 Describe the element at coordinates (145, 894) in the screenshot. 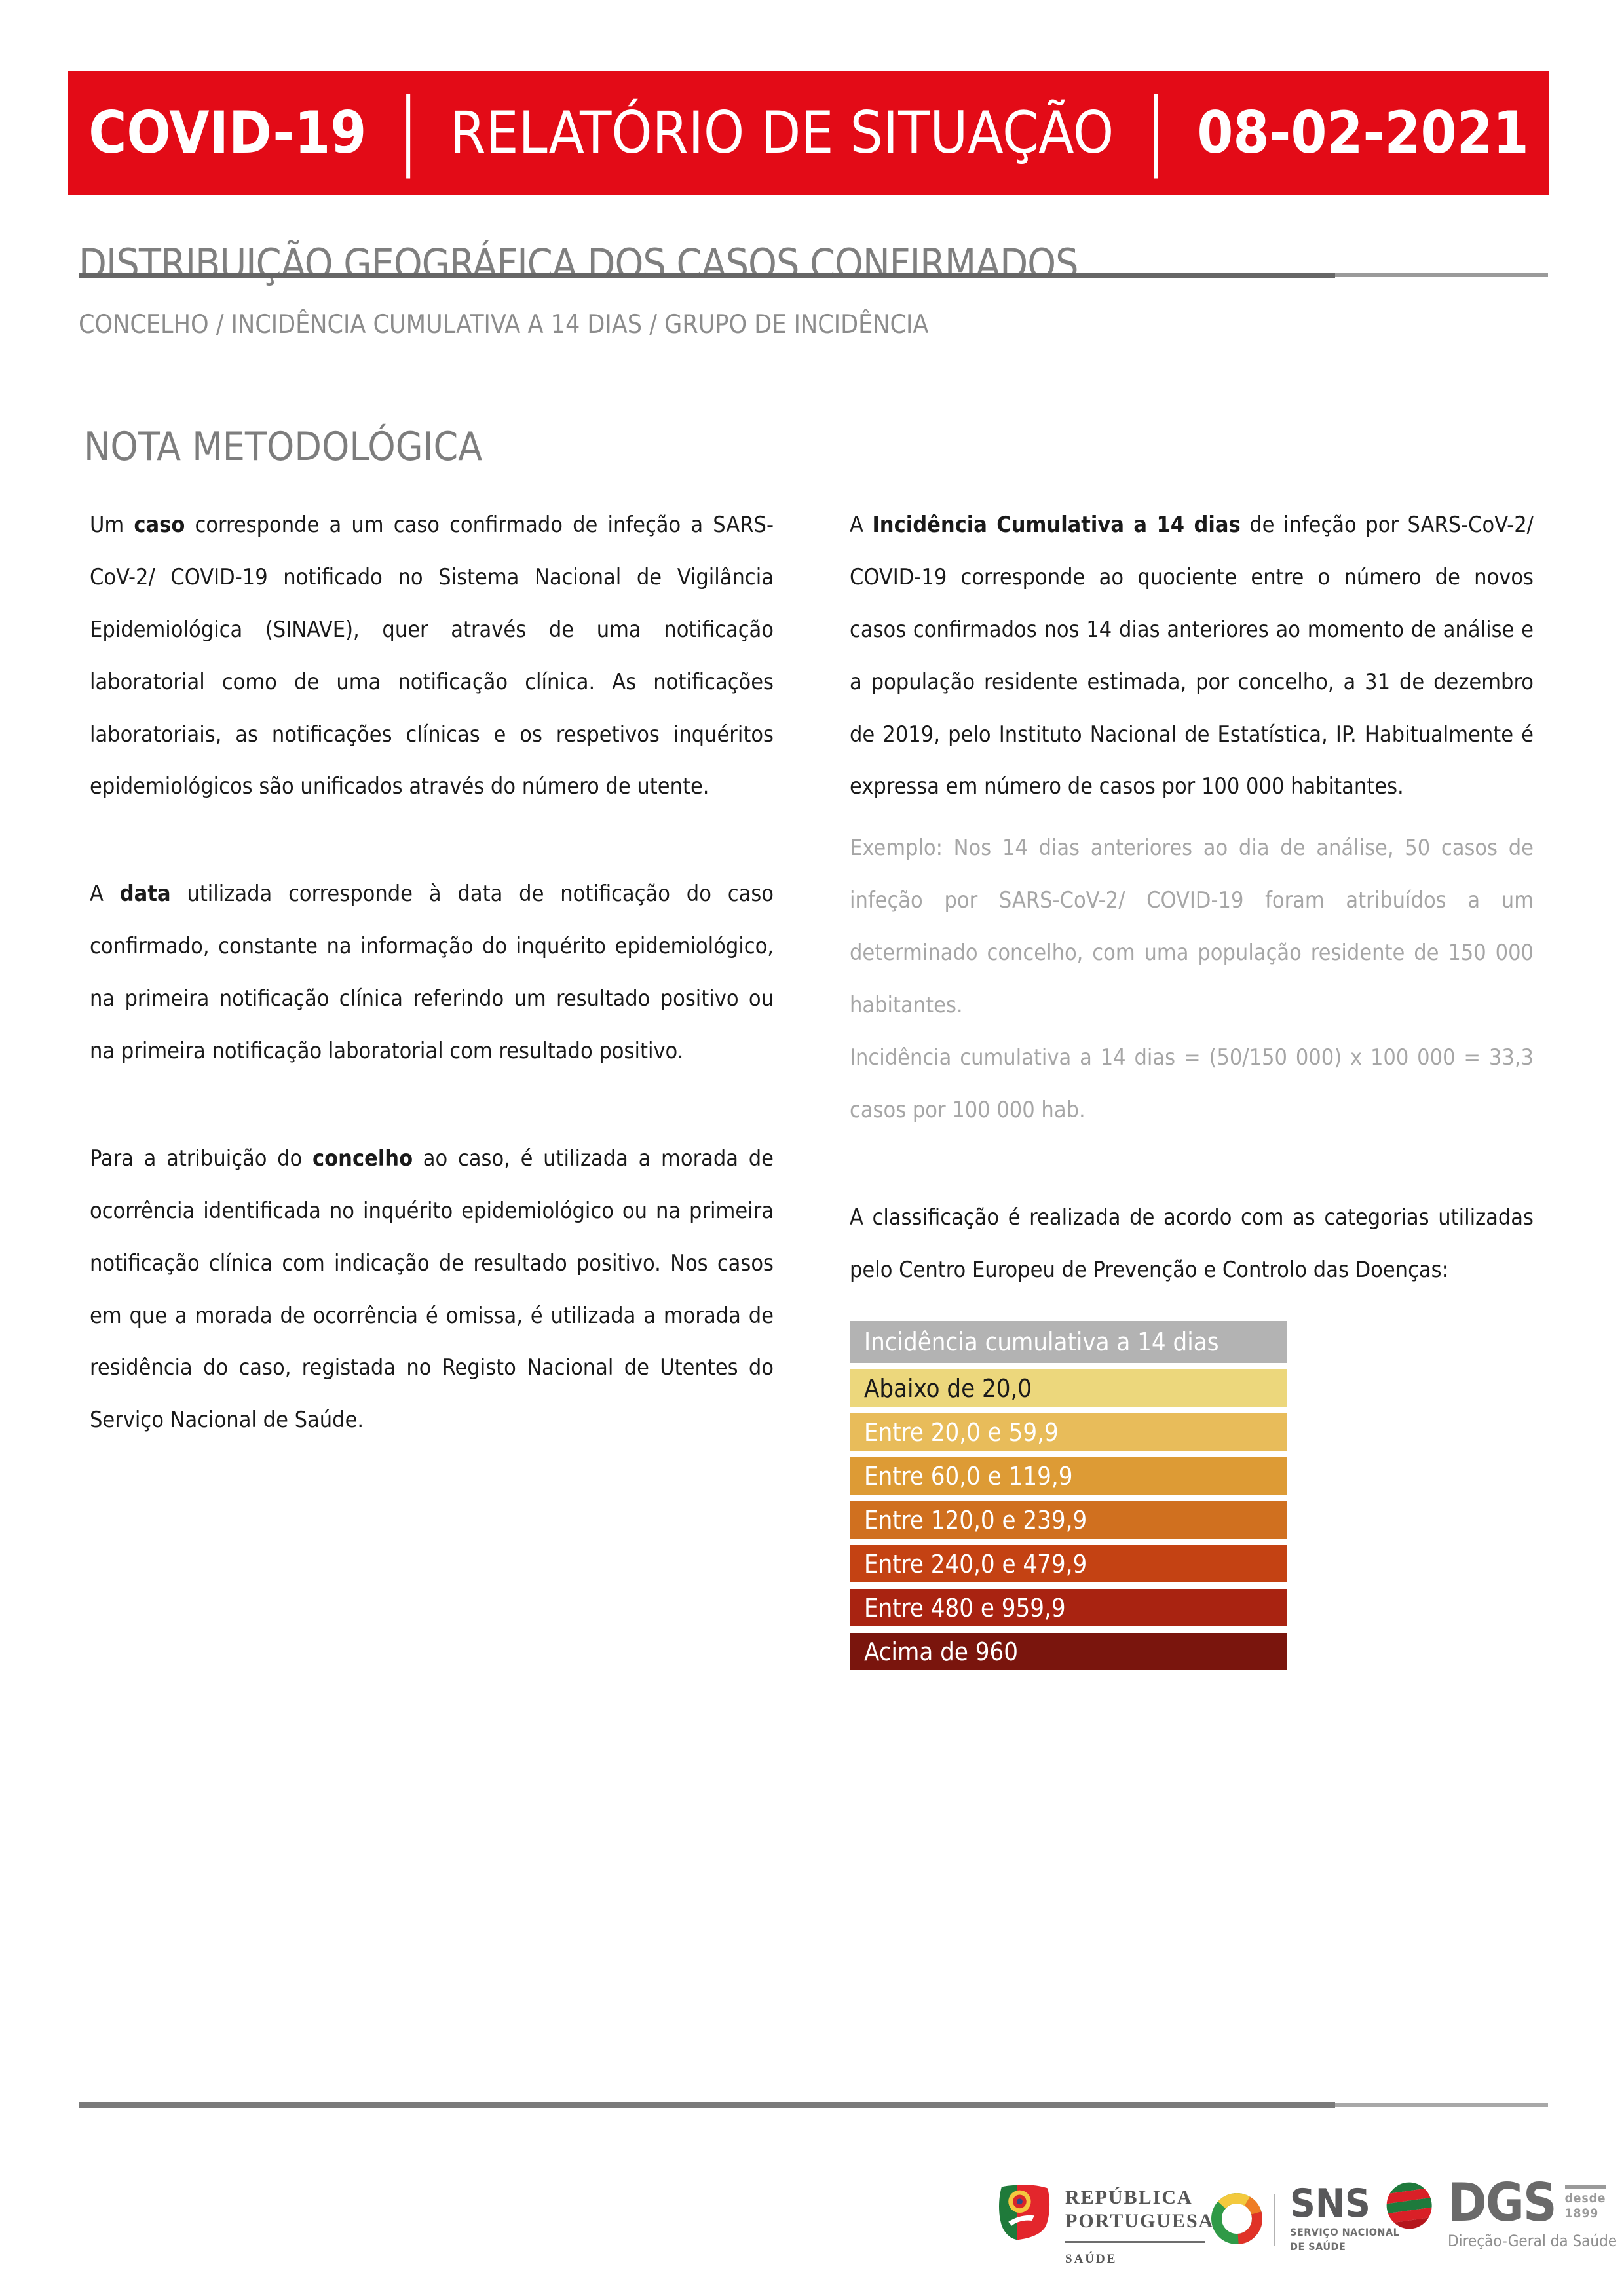

I see `bold-term: data` at that location.